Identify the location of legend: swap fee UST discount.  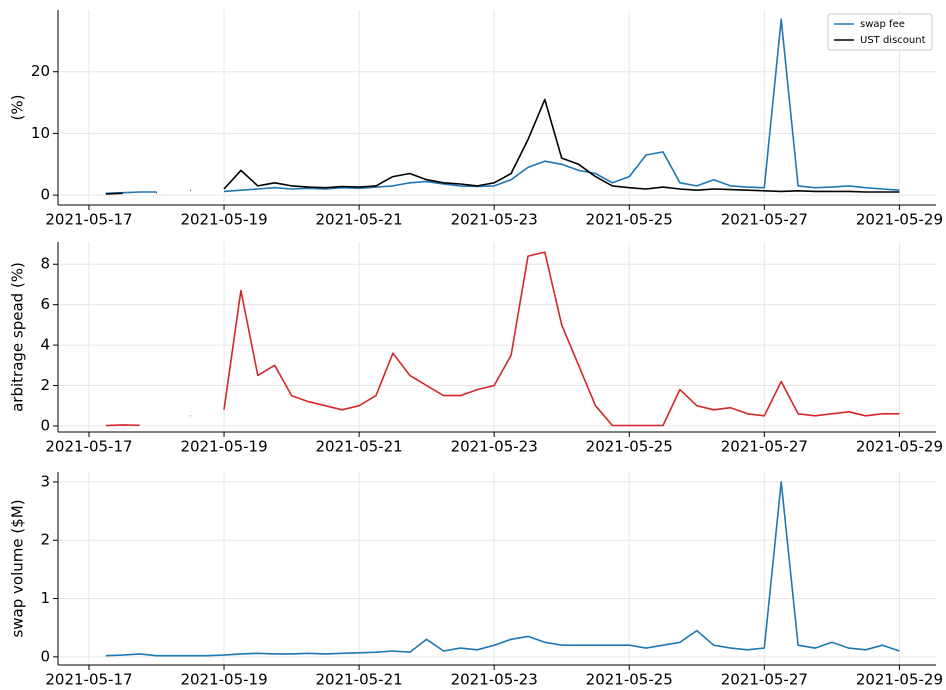
(880, 32).